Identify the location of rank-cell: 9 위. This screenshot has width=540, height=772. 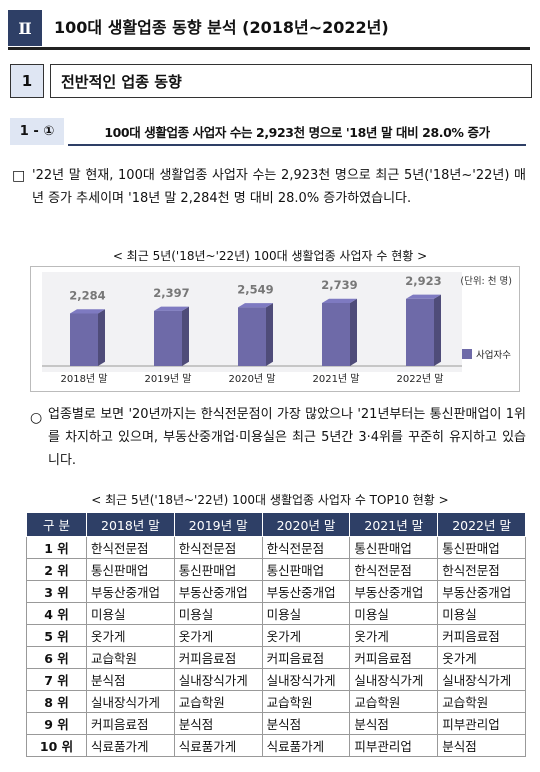
(56, 723).